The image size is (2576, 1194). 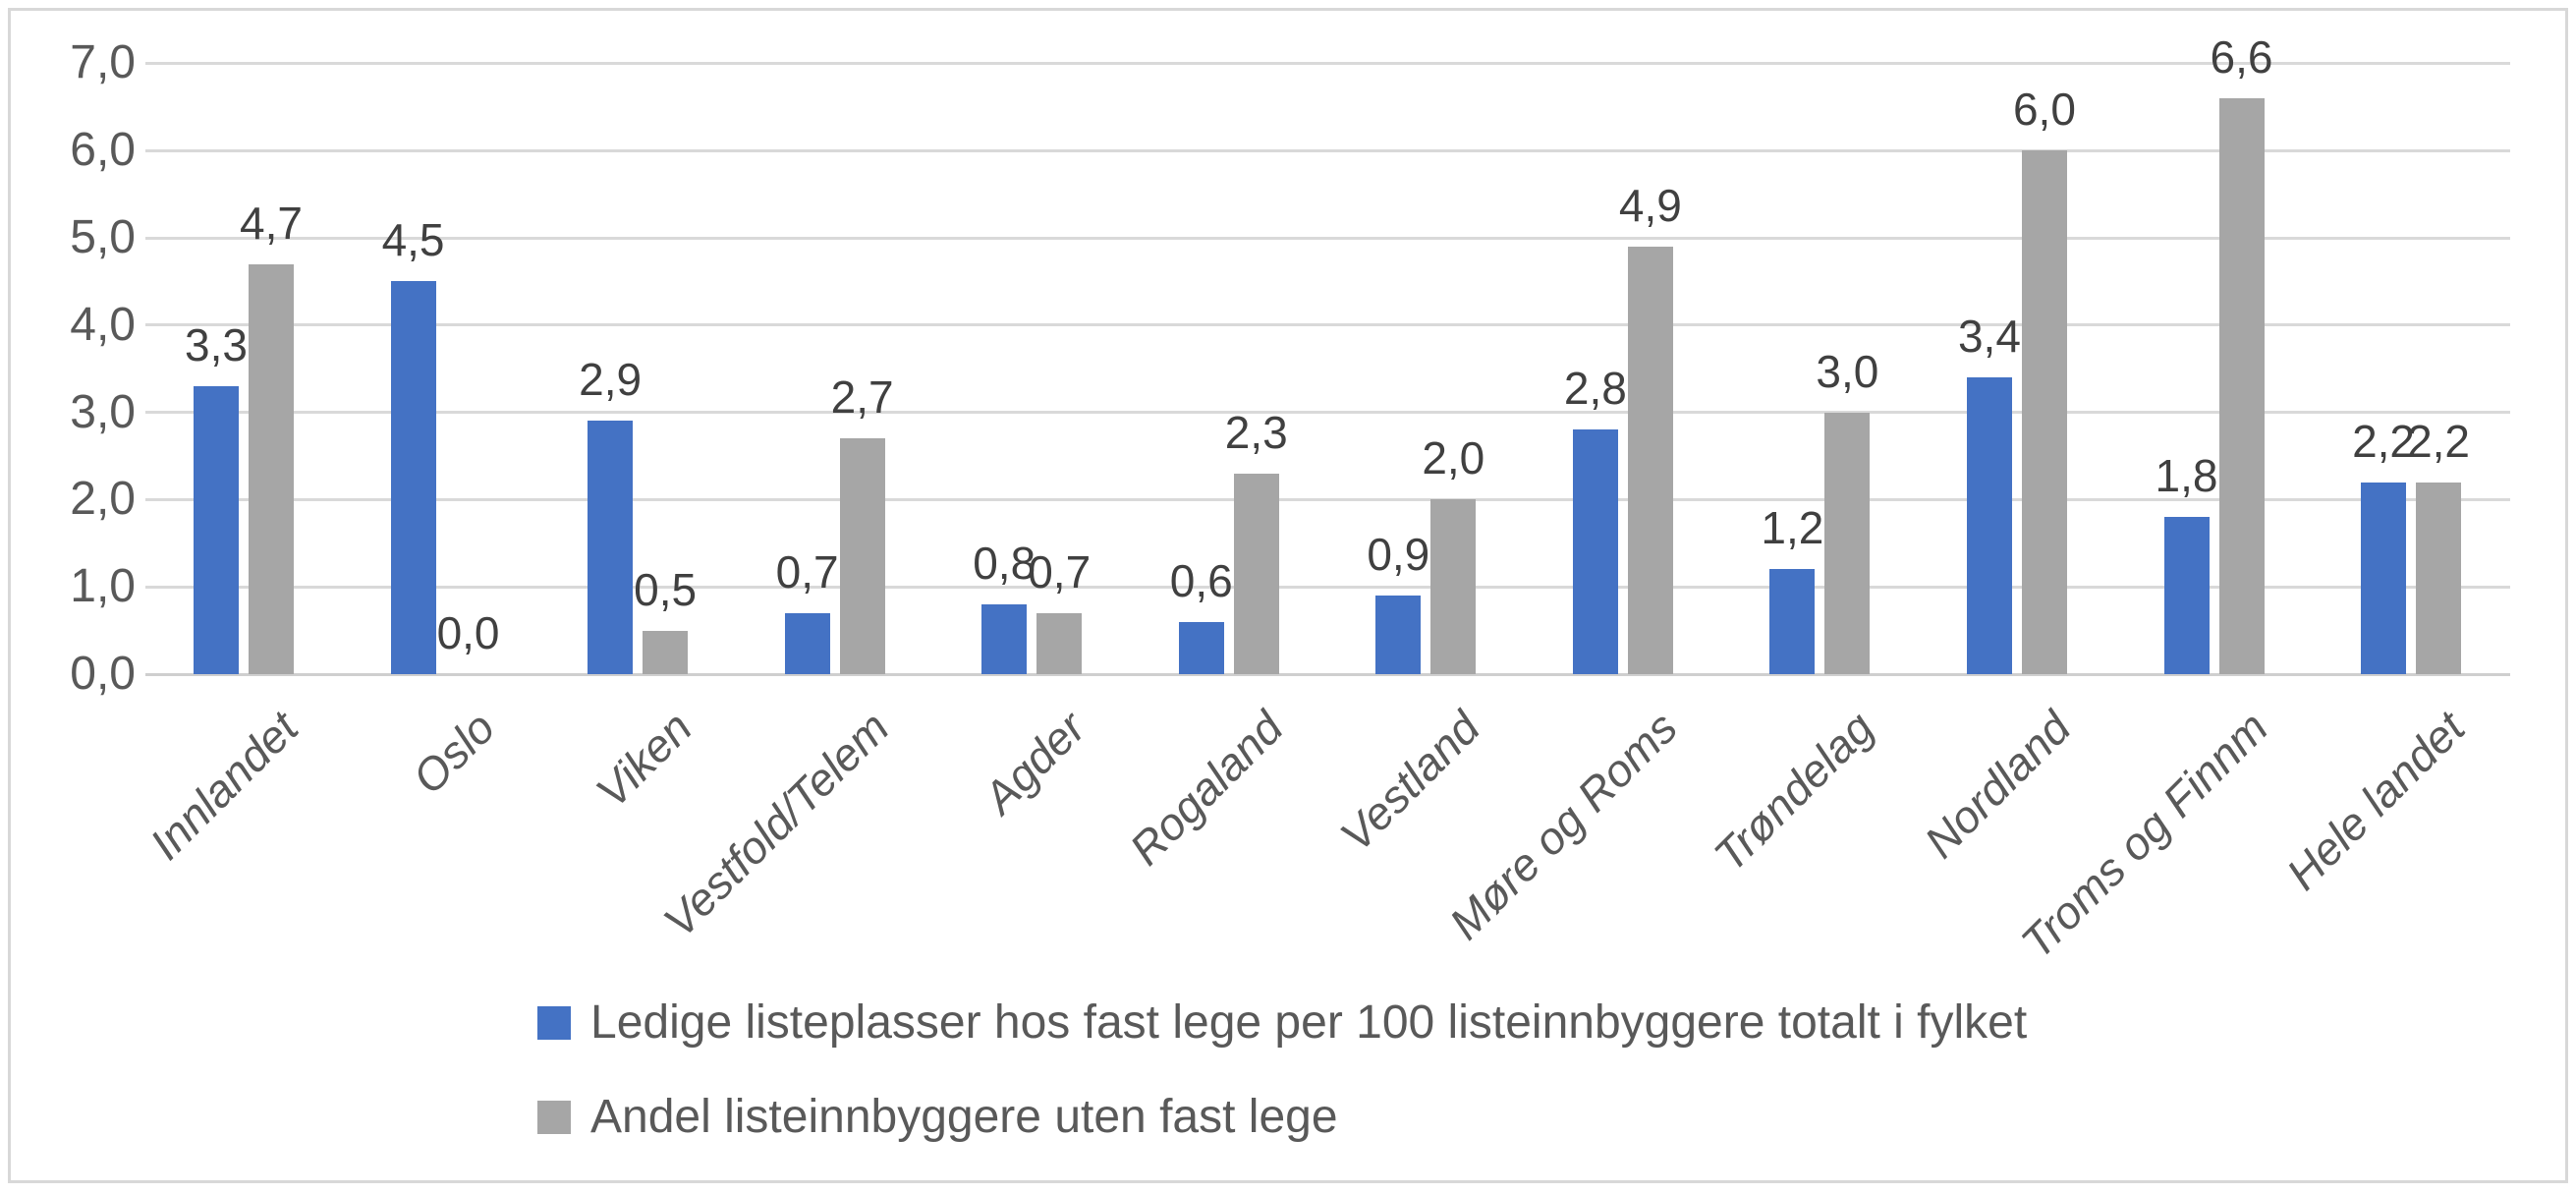 What do you see at coordinates (1409, 782) in the screenshot?
I see `x-axis-category-label: Vestland` at bounding box center [1409, 782].